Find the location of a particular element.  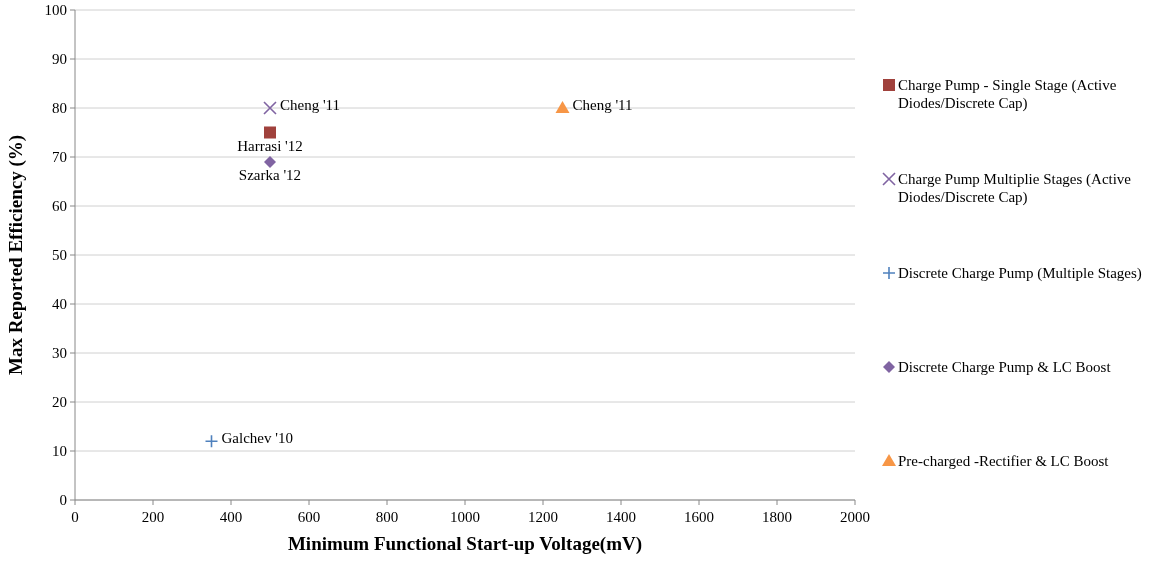

legend-label: Charge Pump - Single Stage (Active Diodes/Discrete Cap) is located at coordinates (1007, 95).